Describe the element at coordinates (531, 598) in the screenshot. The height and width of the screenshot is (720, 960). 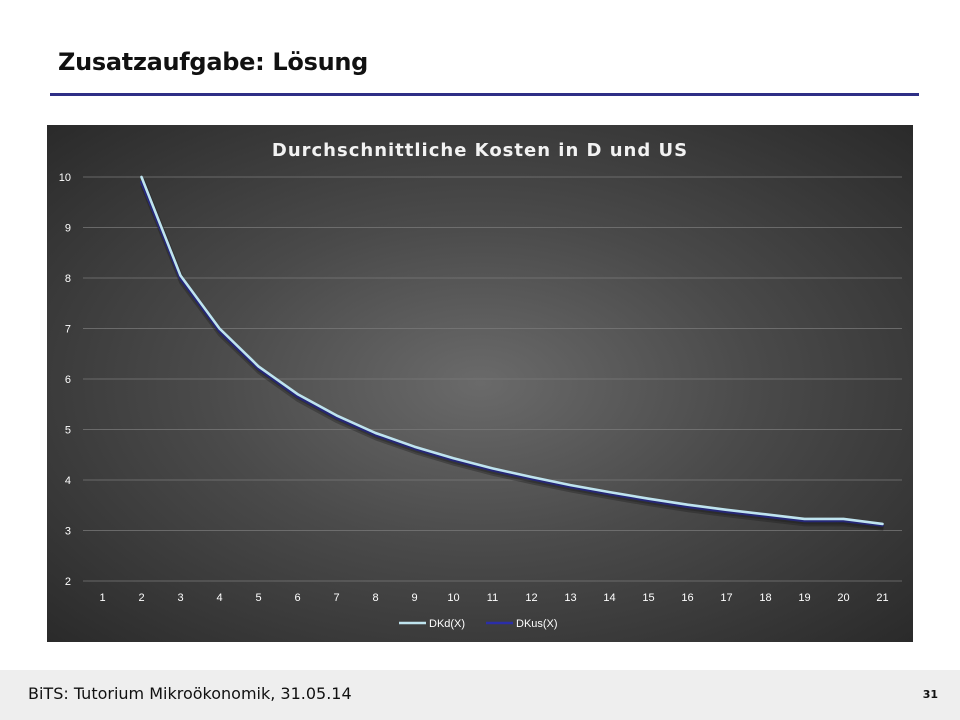
I see `x-tick-label: 12` at that location.